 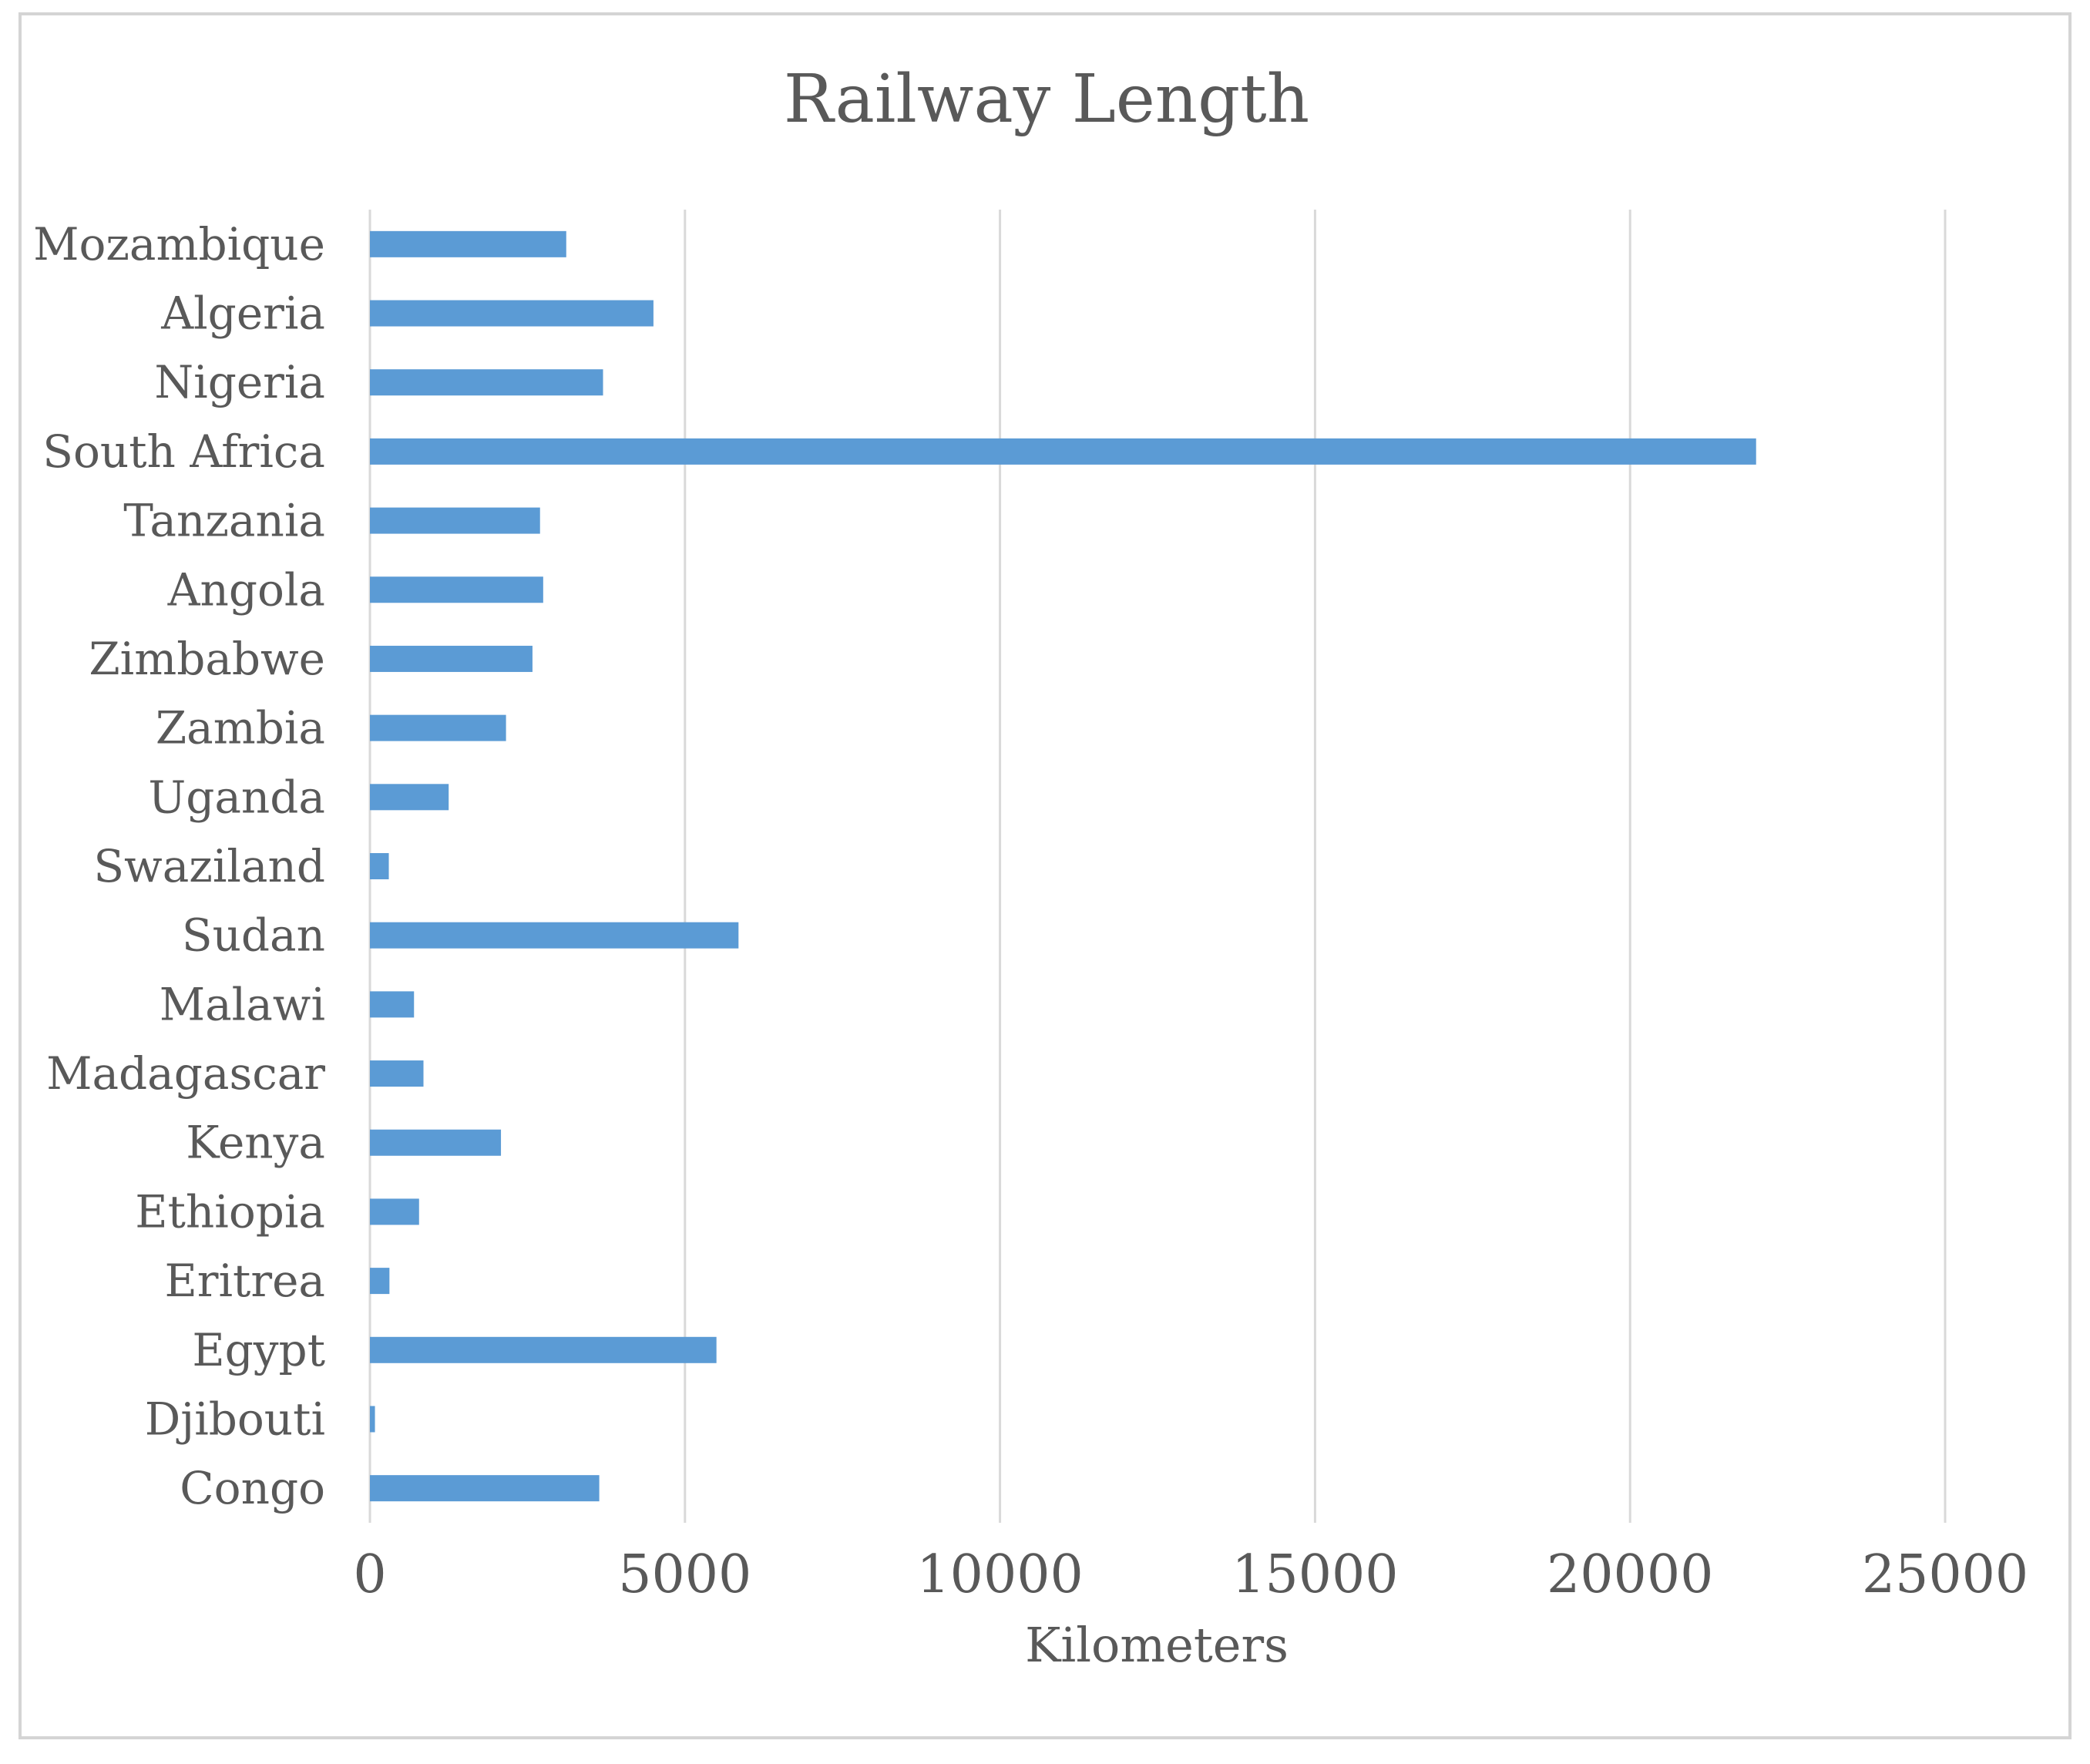 I want to click on x-tick-label: 10000, so click(x=999, y=1575).